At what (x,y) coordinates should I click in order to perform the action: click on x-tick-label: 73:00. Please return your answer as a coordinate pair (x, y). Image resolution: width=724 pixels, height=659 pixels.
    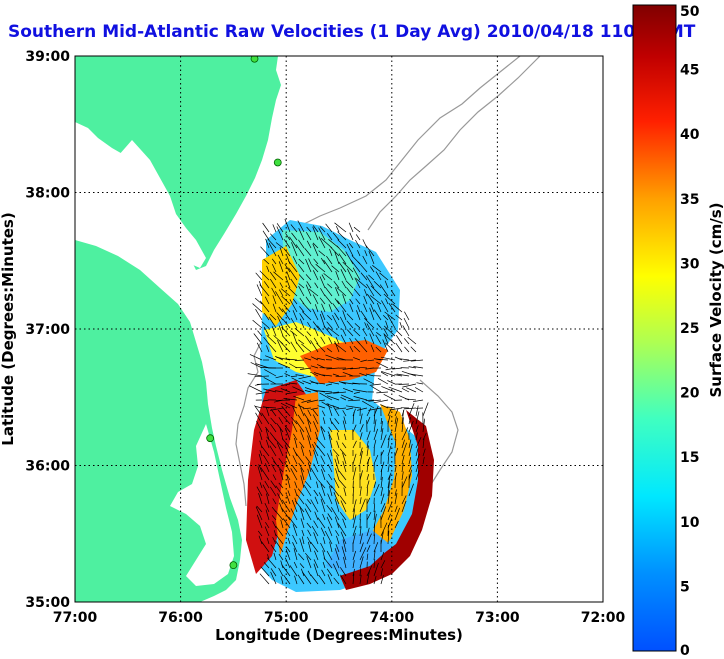
    Looking at the image, I should click on (497, 618).